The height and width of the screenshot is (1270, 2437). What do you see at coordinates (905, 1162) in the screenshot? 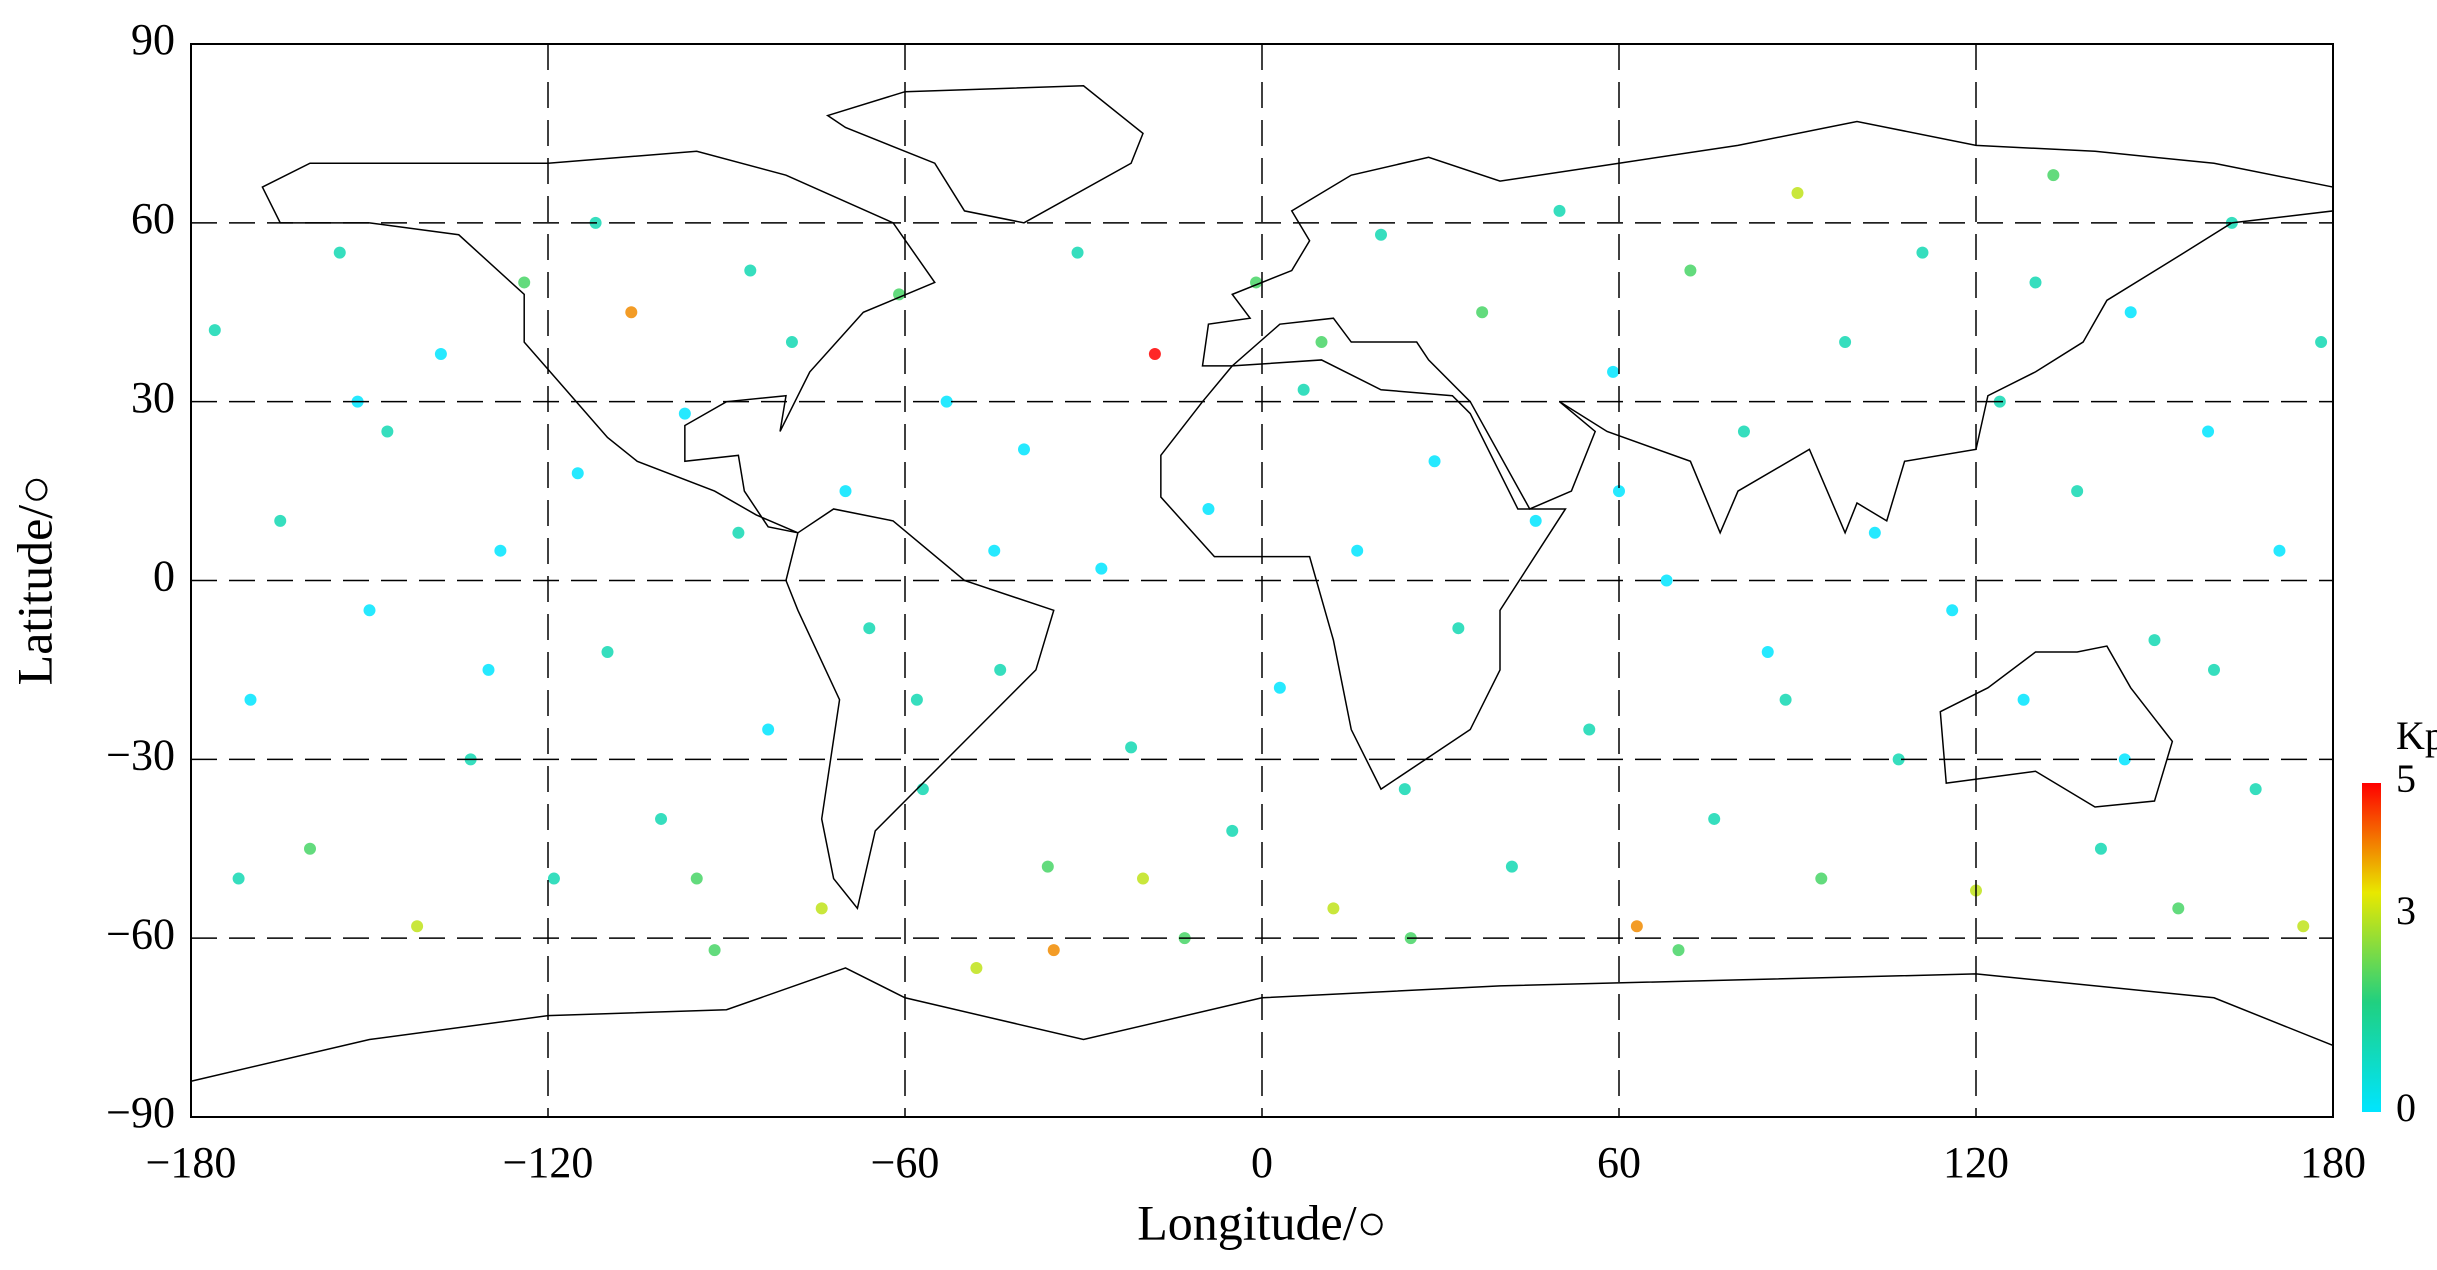
I see `x-tick-label: −60` at bounding box center [905, 1162].